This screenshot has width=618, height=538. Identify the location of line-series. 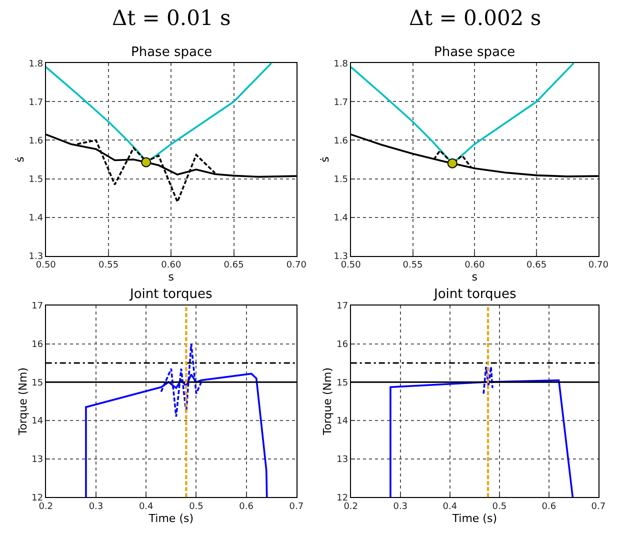
(452, 159).